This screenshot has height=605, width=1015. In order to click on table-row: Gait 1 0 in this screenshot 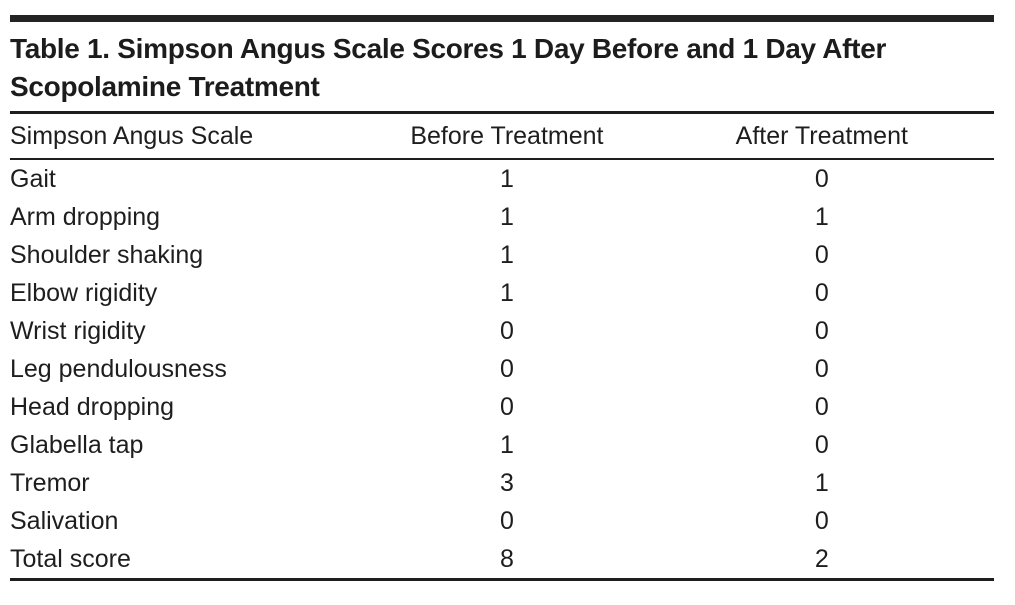, I will do `click(502, 178)`.